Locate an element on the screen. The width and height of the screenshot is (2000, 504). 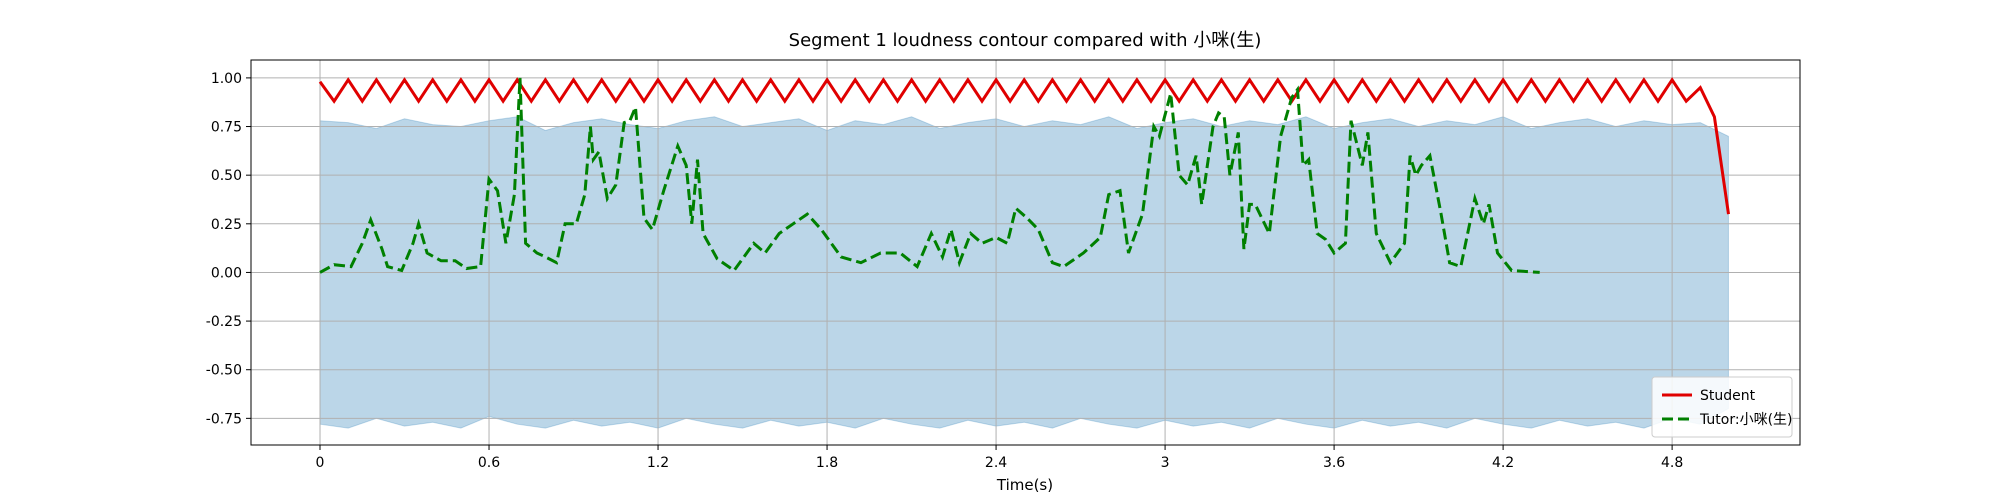
y-tick-label: 0.00 is located at coordinates (226, 273).